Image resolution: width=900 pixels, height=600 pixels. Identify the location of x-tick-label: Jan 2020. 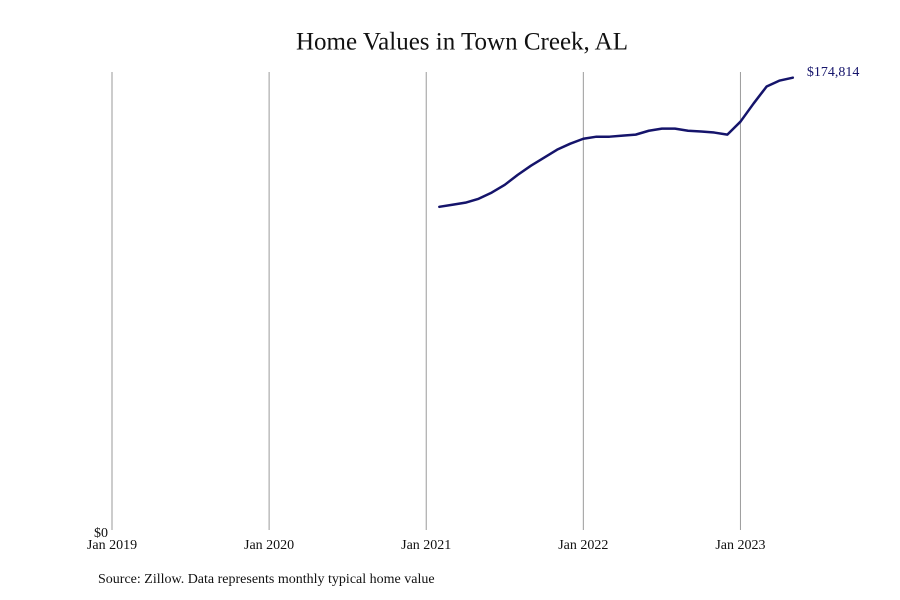
(269, 545).